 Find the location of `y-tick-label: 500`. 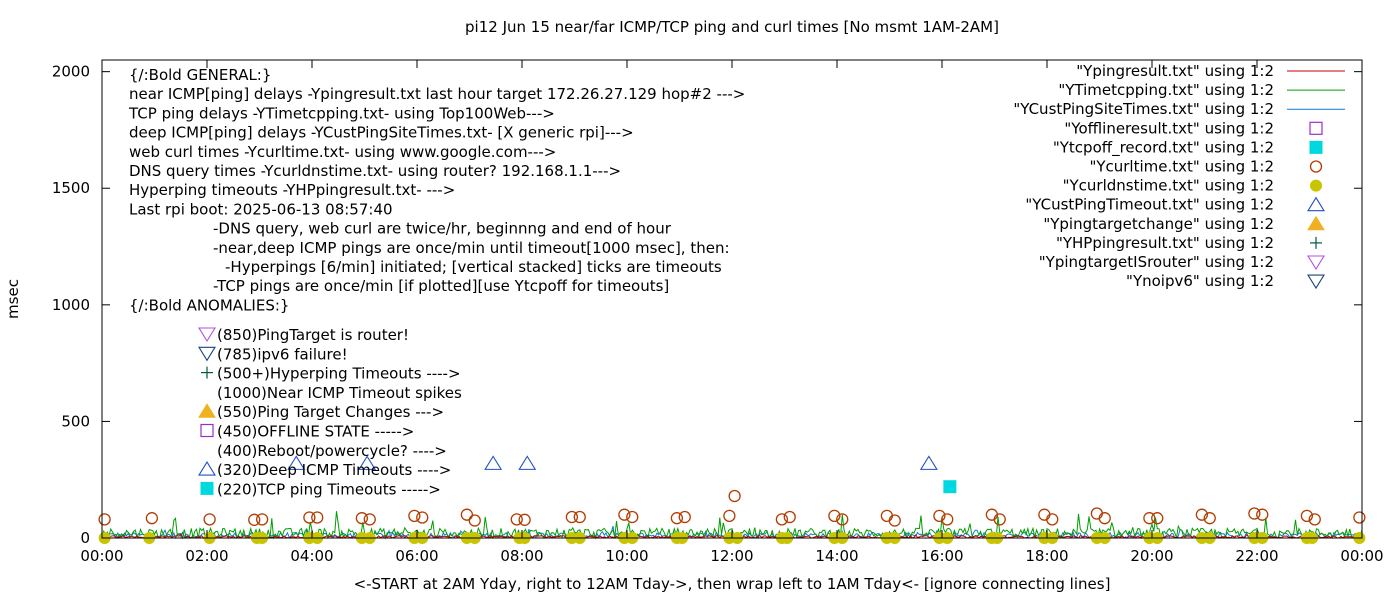

y-tick-label: 500 is located at coordinates (75, 421).